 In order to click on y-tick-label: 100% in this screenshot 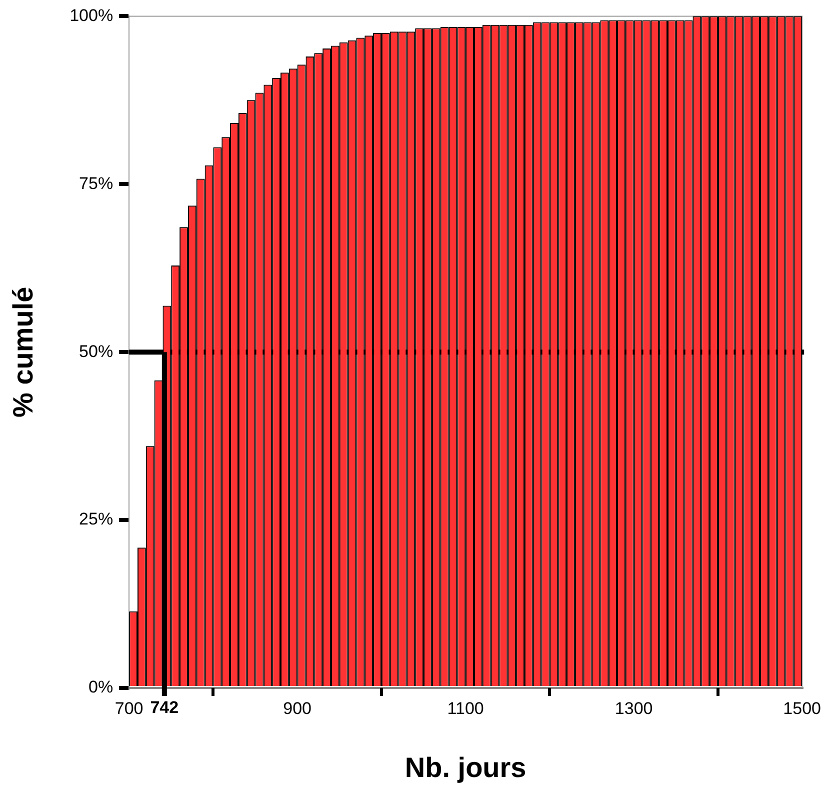, I will do `click(92, 15)`.